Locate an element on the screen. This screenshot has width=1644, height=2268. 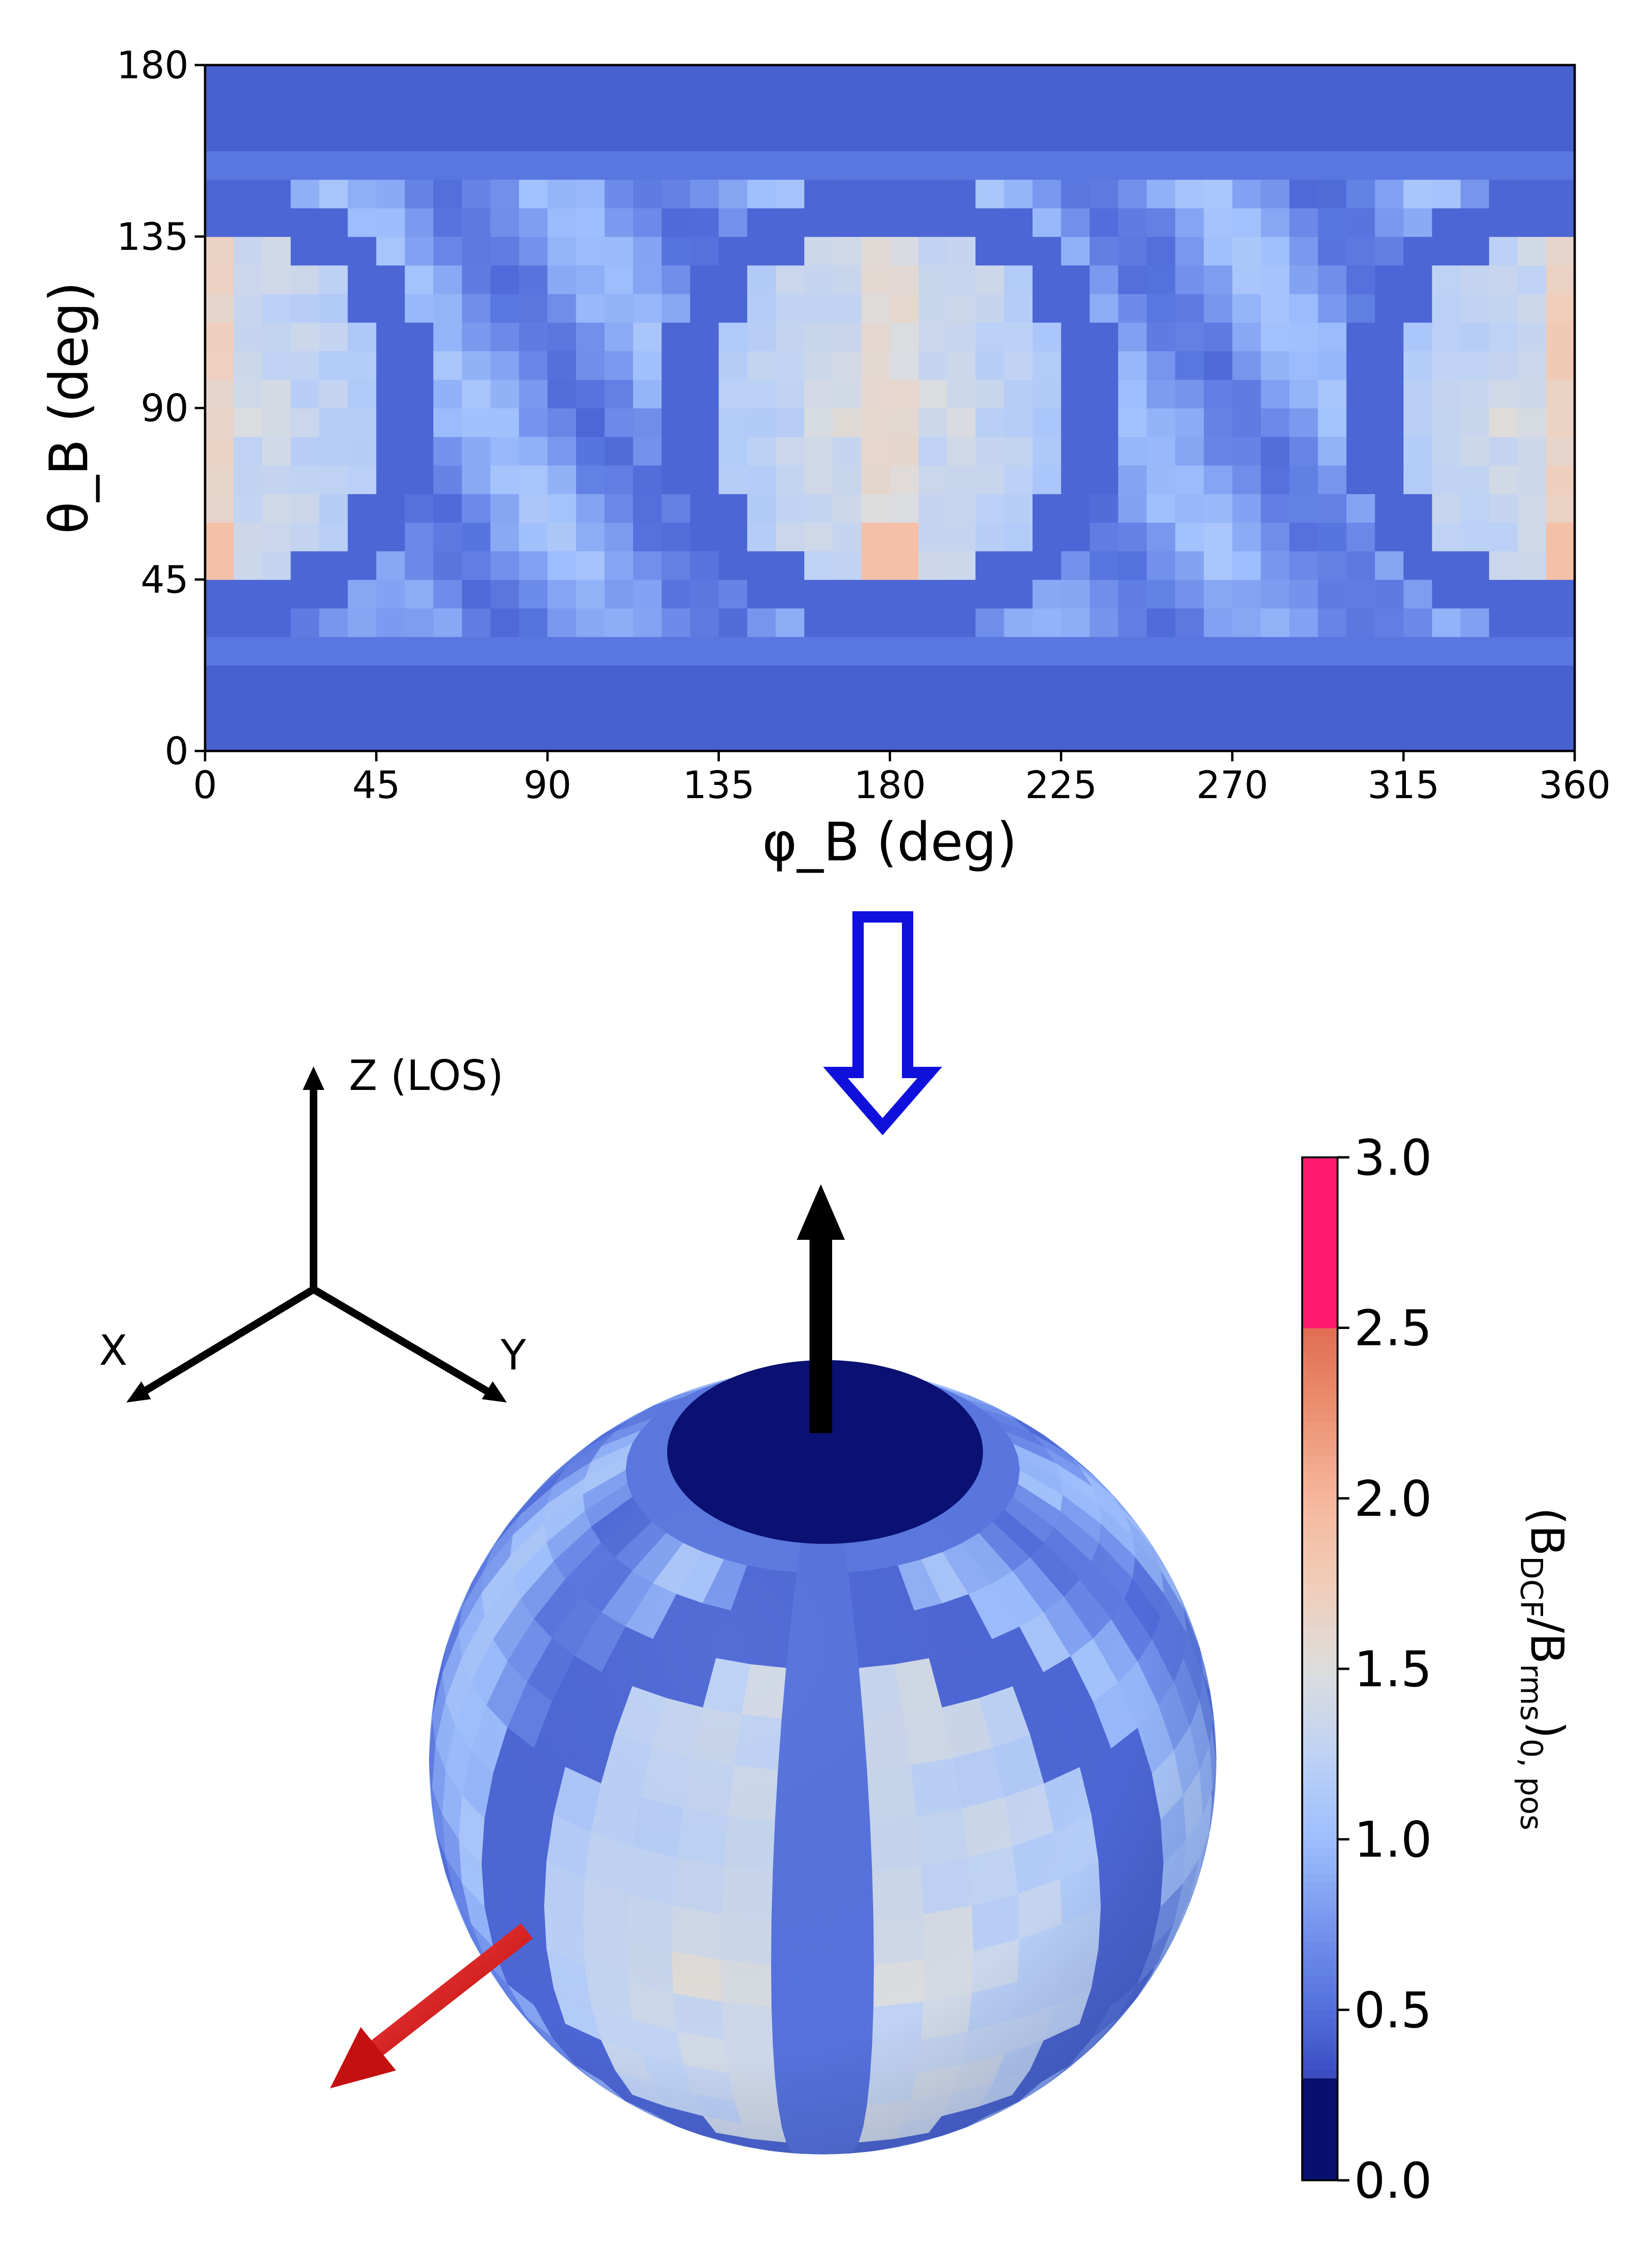
x-axis-line is located at coordinates (228, 1341).